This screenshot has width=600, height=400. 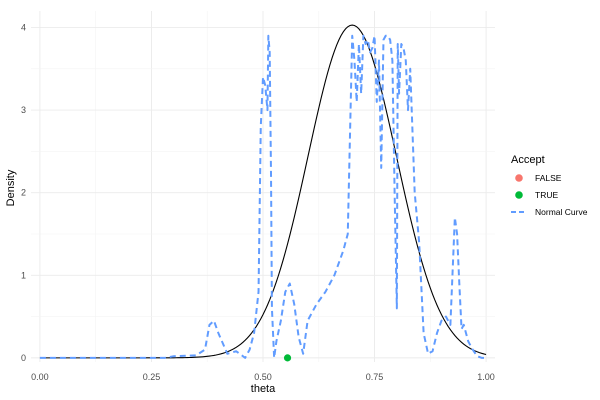 I want to click on x-tick-label: 0.50, so click(x=263, y=377).